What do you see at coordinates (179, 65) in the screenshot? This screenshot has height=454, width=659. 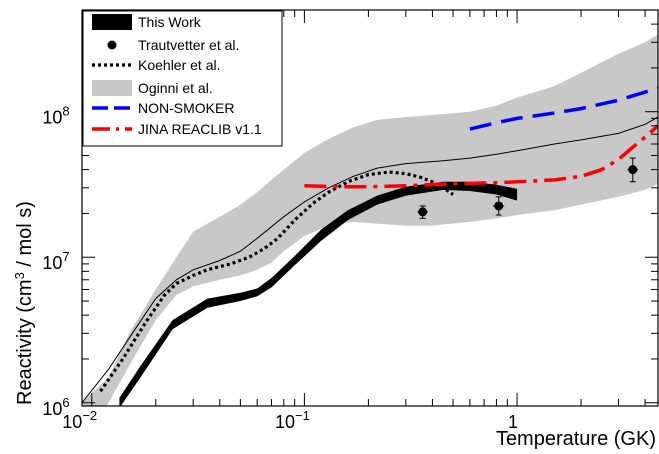 I see `legend-label: Koehler et al.` at bounding box center [179, 65].